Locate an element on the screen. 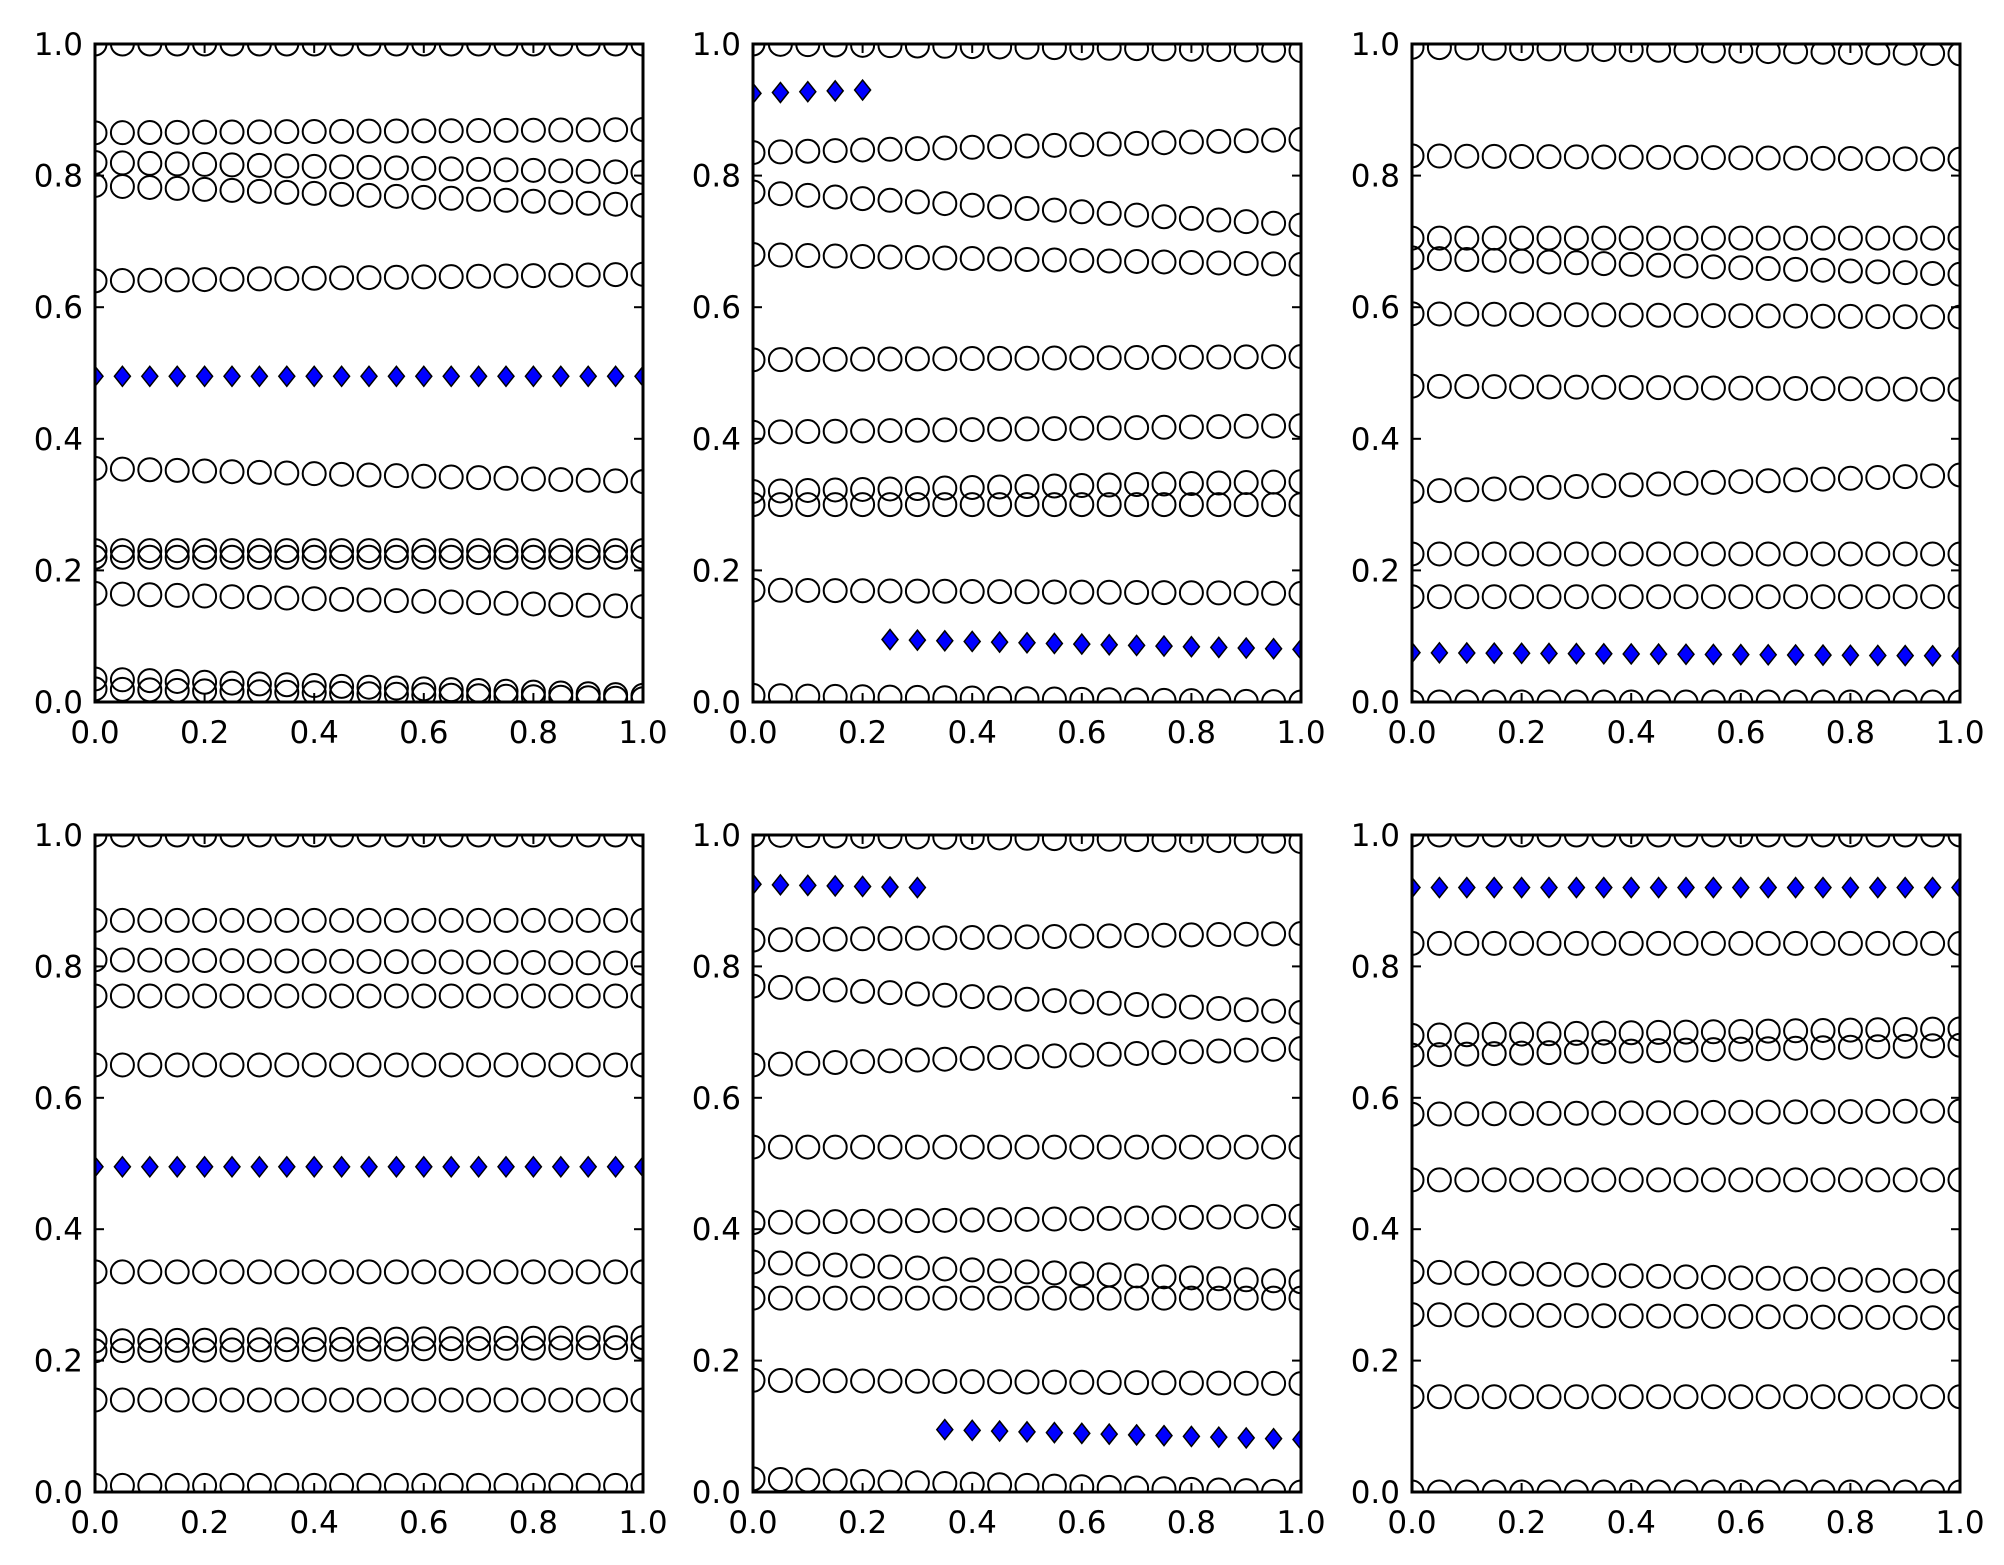 The width and height of the screenshot is (2004, 1565). x-tick-label: 0.2 is located at coordinates (1521, 733).